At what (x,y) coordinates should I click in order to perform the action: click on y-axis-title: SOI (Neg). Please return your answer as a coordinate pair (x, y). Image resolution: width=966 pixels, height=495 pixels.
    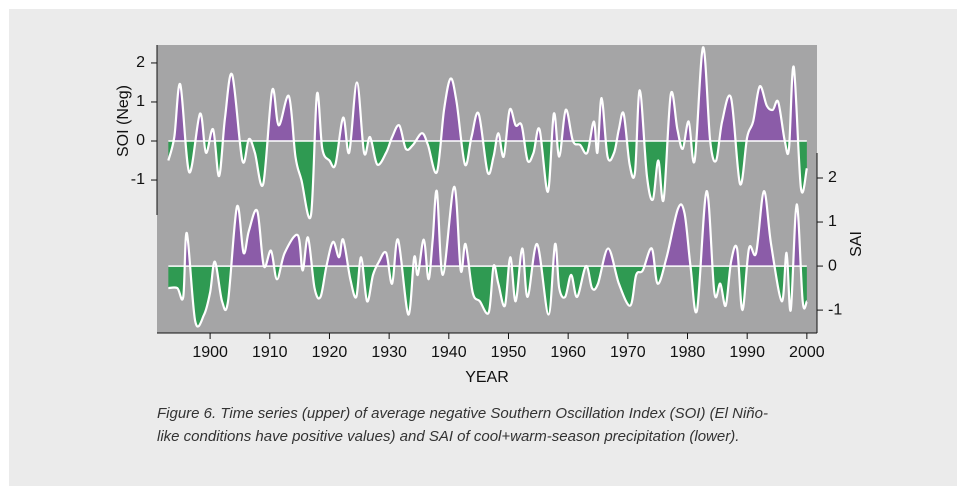
    Looking at the image, I should click on (123, 121).